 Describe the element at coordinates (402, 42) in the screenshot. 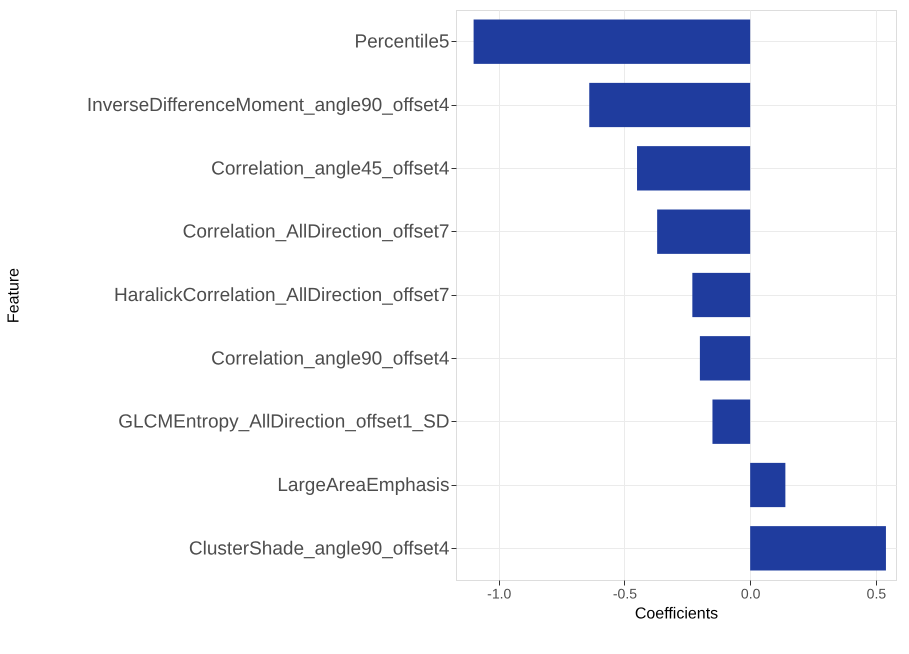

I see `y-tick-label: Percentile5` at that location.